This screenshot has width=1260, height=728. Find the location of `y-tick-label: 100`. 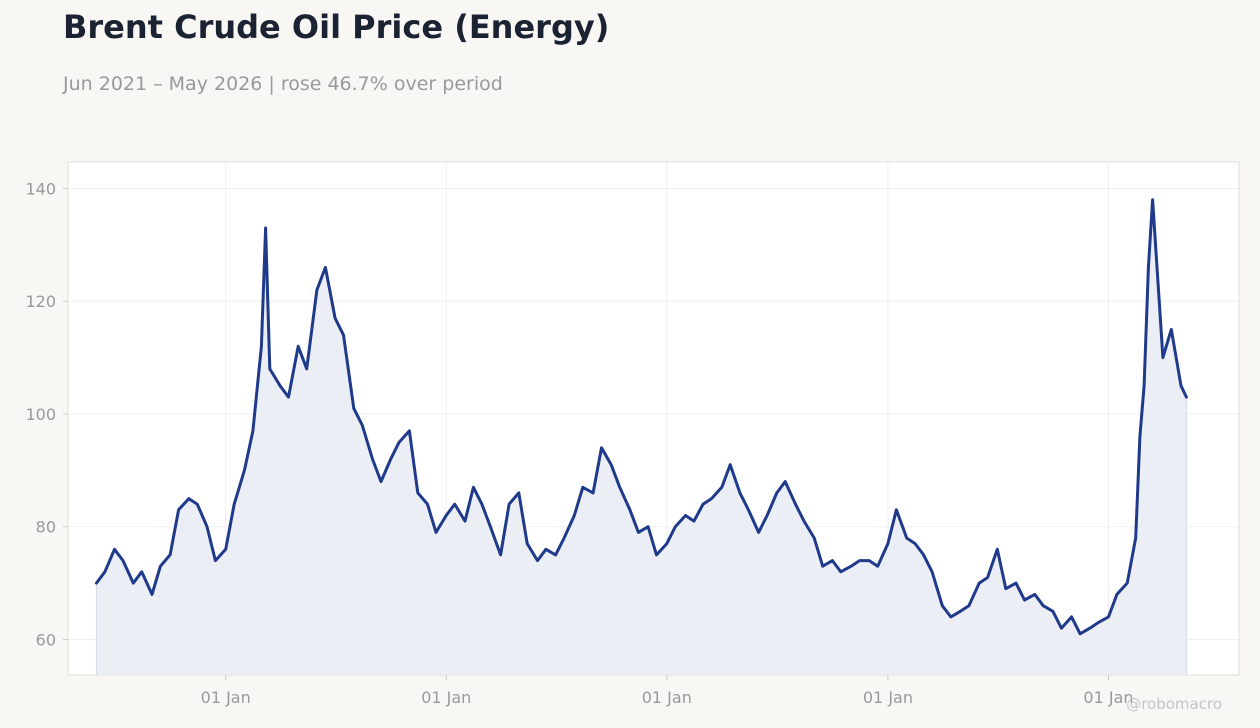

y-tick-label: 100 is located at coordinates (40, 414).